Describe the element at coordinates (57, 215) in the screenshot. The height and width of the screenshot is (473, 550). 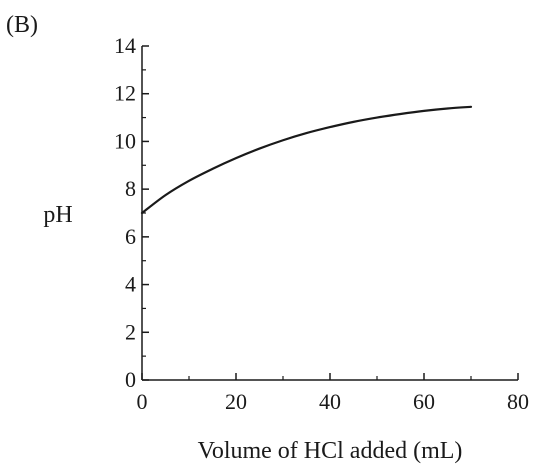
I see `y-axis-label: pH` at that location.